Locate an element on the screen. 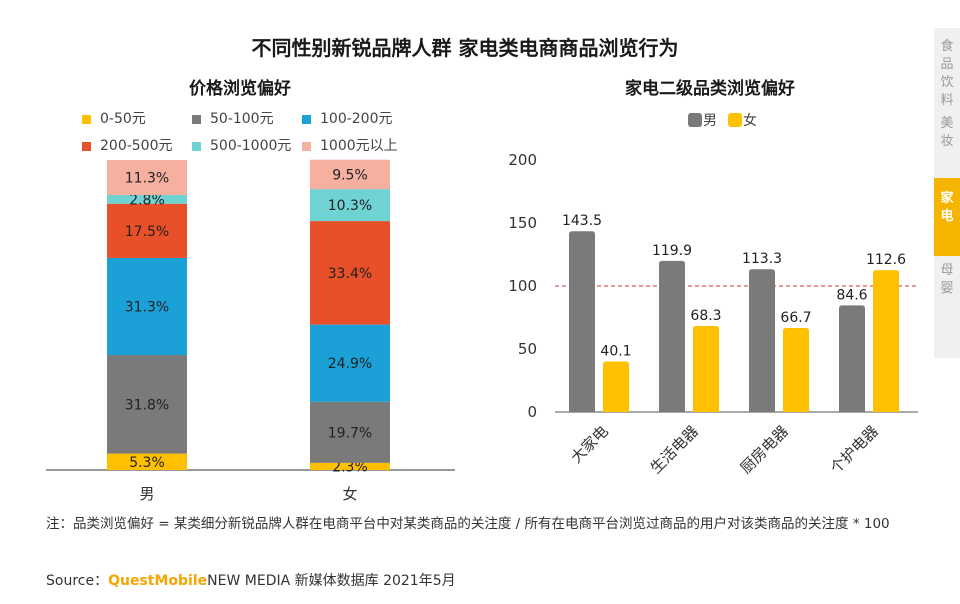 Image resolution: width=960 pixels, height=604 pixels. segment-label: 11.3% is located at coordinates (147, 179).